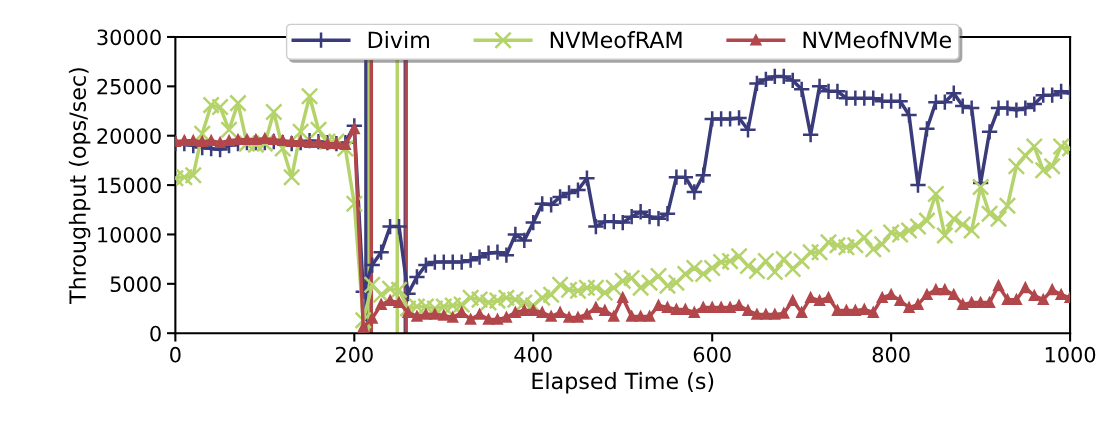  What do you see at coordinates (129, 234) in the screenshot?
I see `y-tick-label: 10000` at bounding box center [129, 234].